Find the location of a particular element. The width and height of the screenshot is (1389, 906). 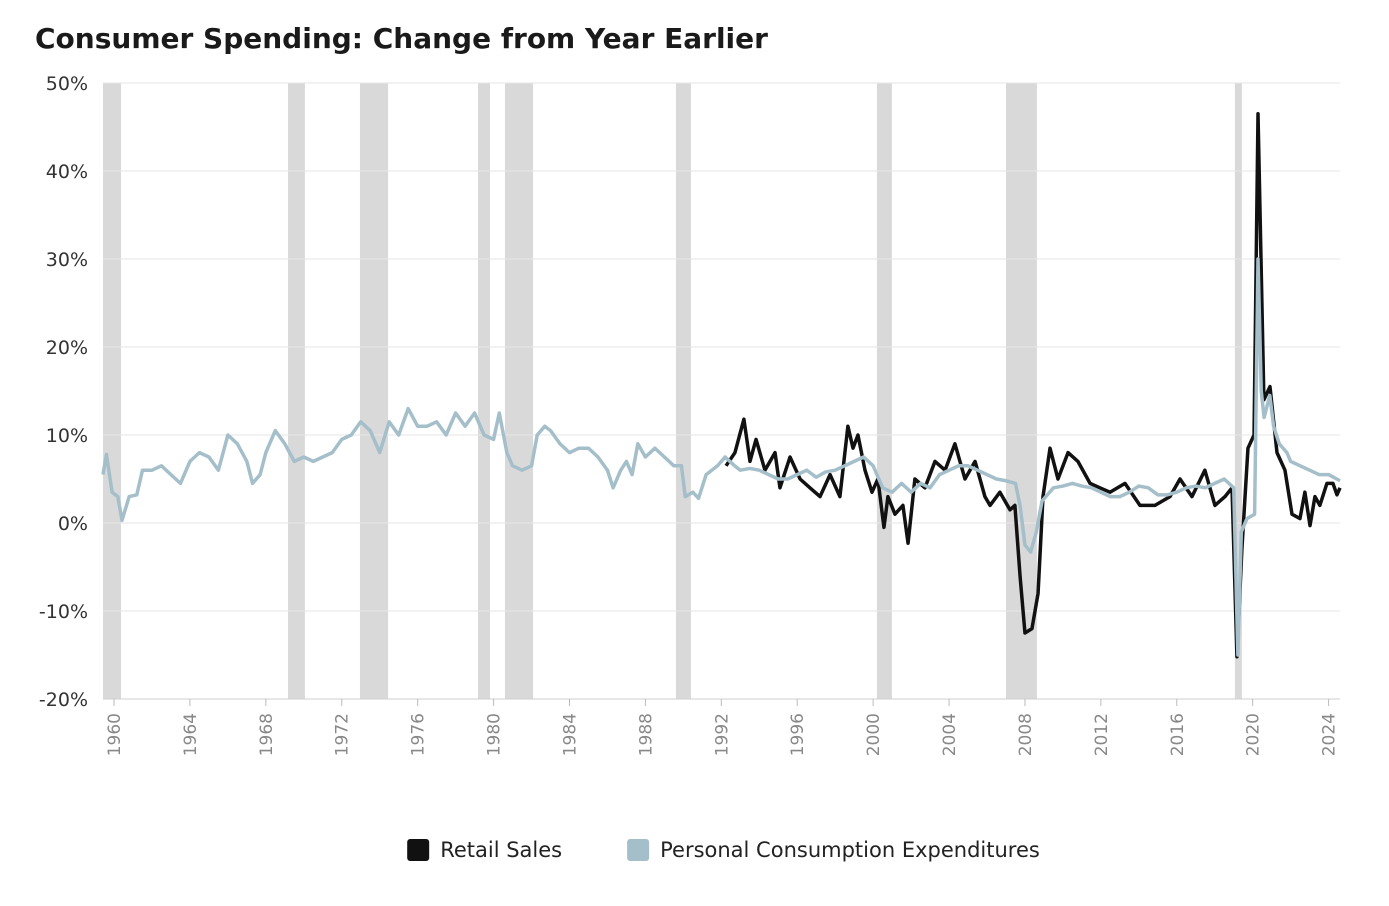

x-tick-label: 1992 is located at coordinates (722, 734).